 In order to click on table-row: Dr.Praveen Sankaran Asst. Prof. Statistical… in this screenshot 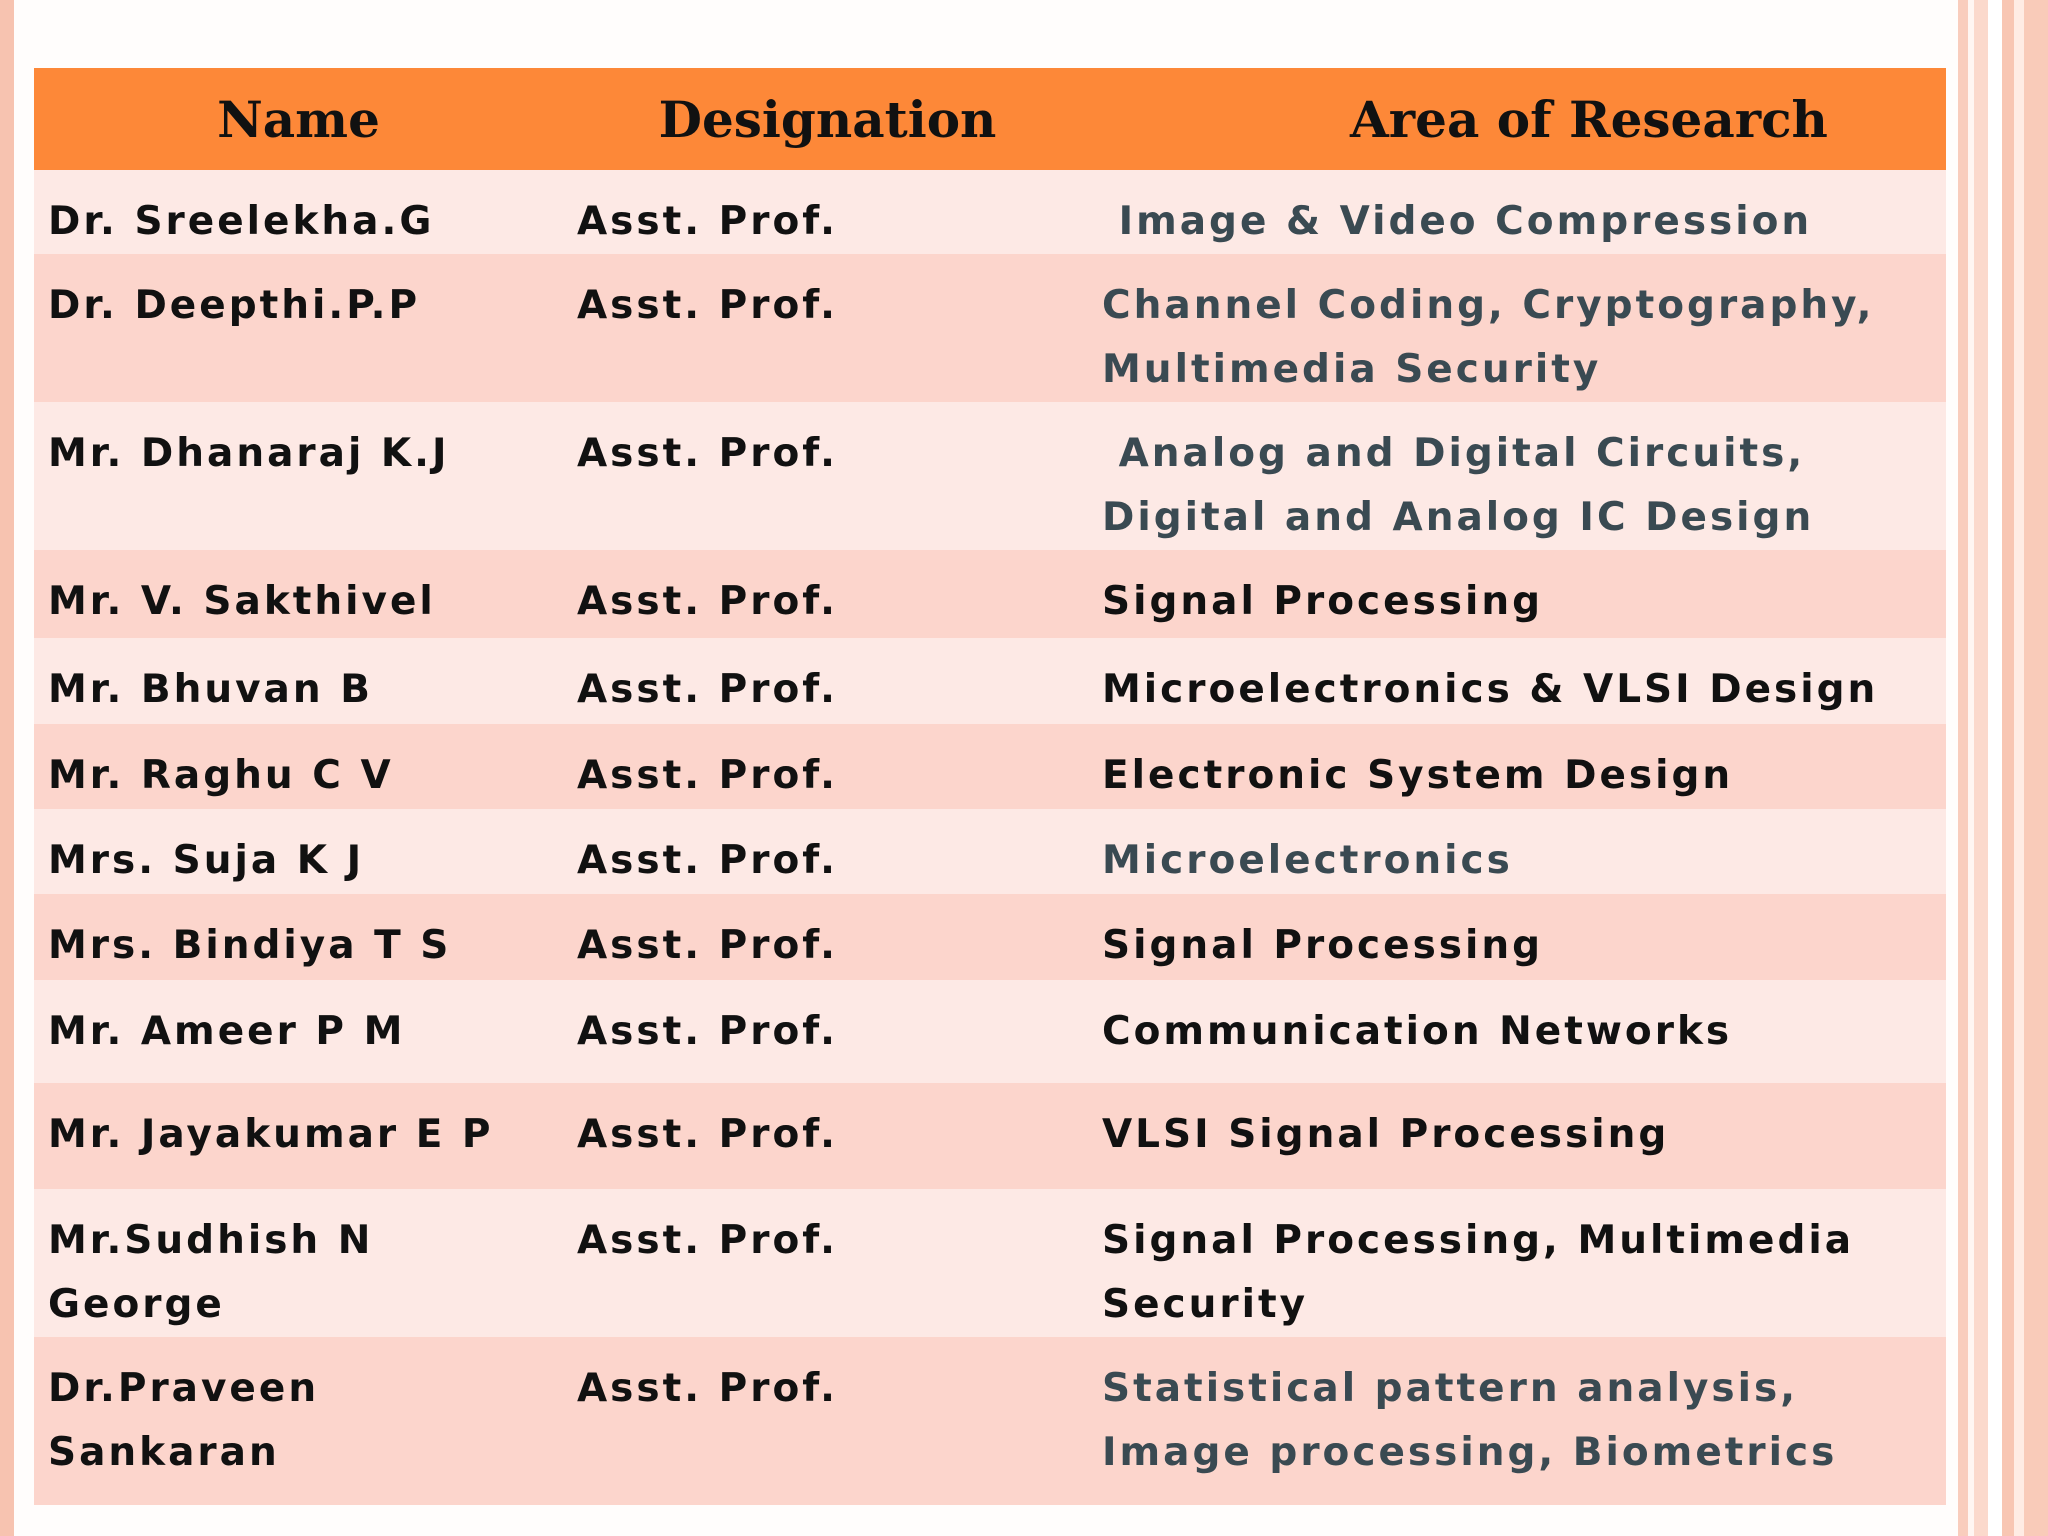, I will do `click(990, 1421)`.